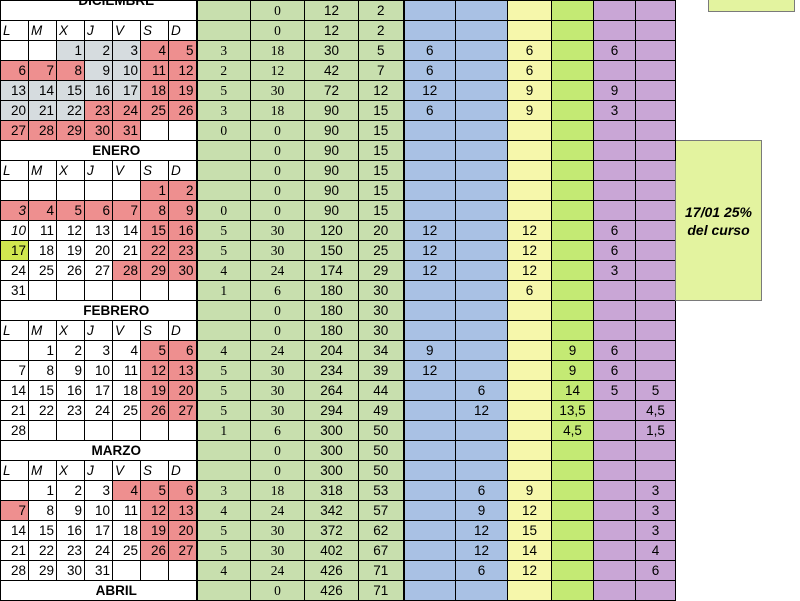 This screenshot has height=601, width=800. I want to click on day-cell: 14, so click(14, 390).